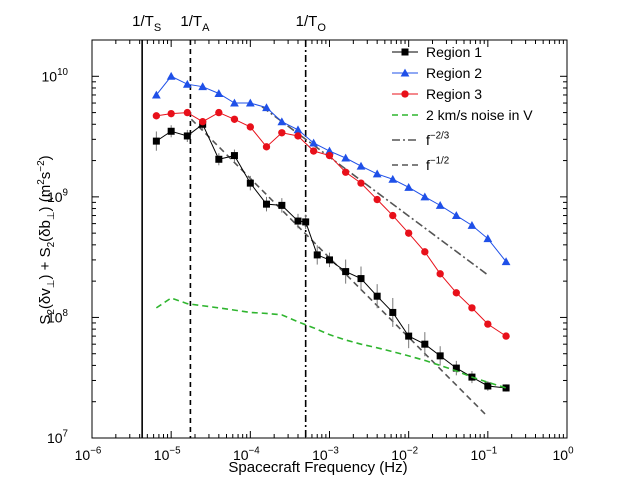 The image size is (623, 495). What do you see at coordinates (563, 454) in the screenshot?
I see `x-tick-label: 10⁰` at bounding box center [563, 454].